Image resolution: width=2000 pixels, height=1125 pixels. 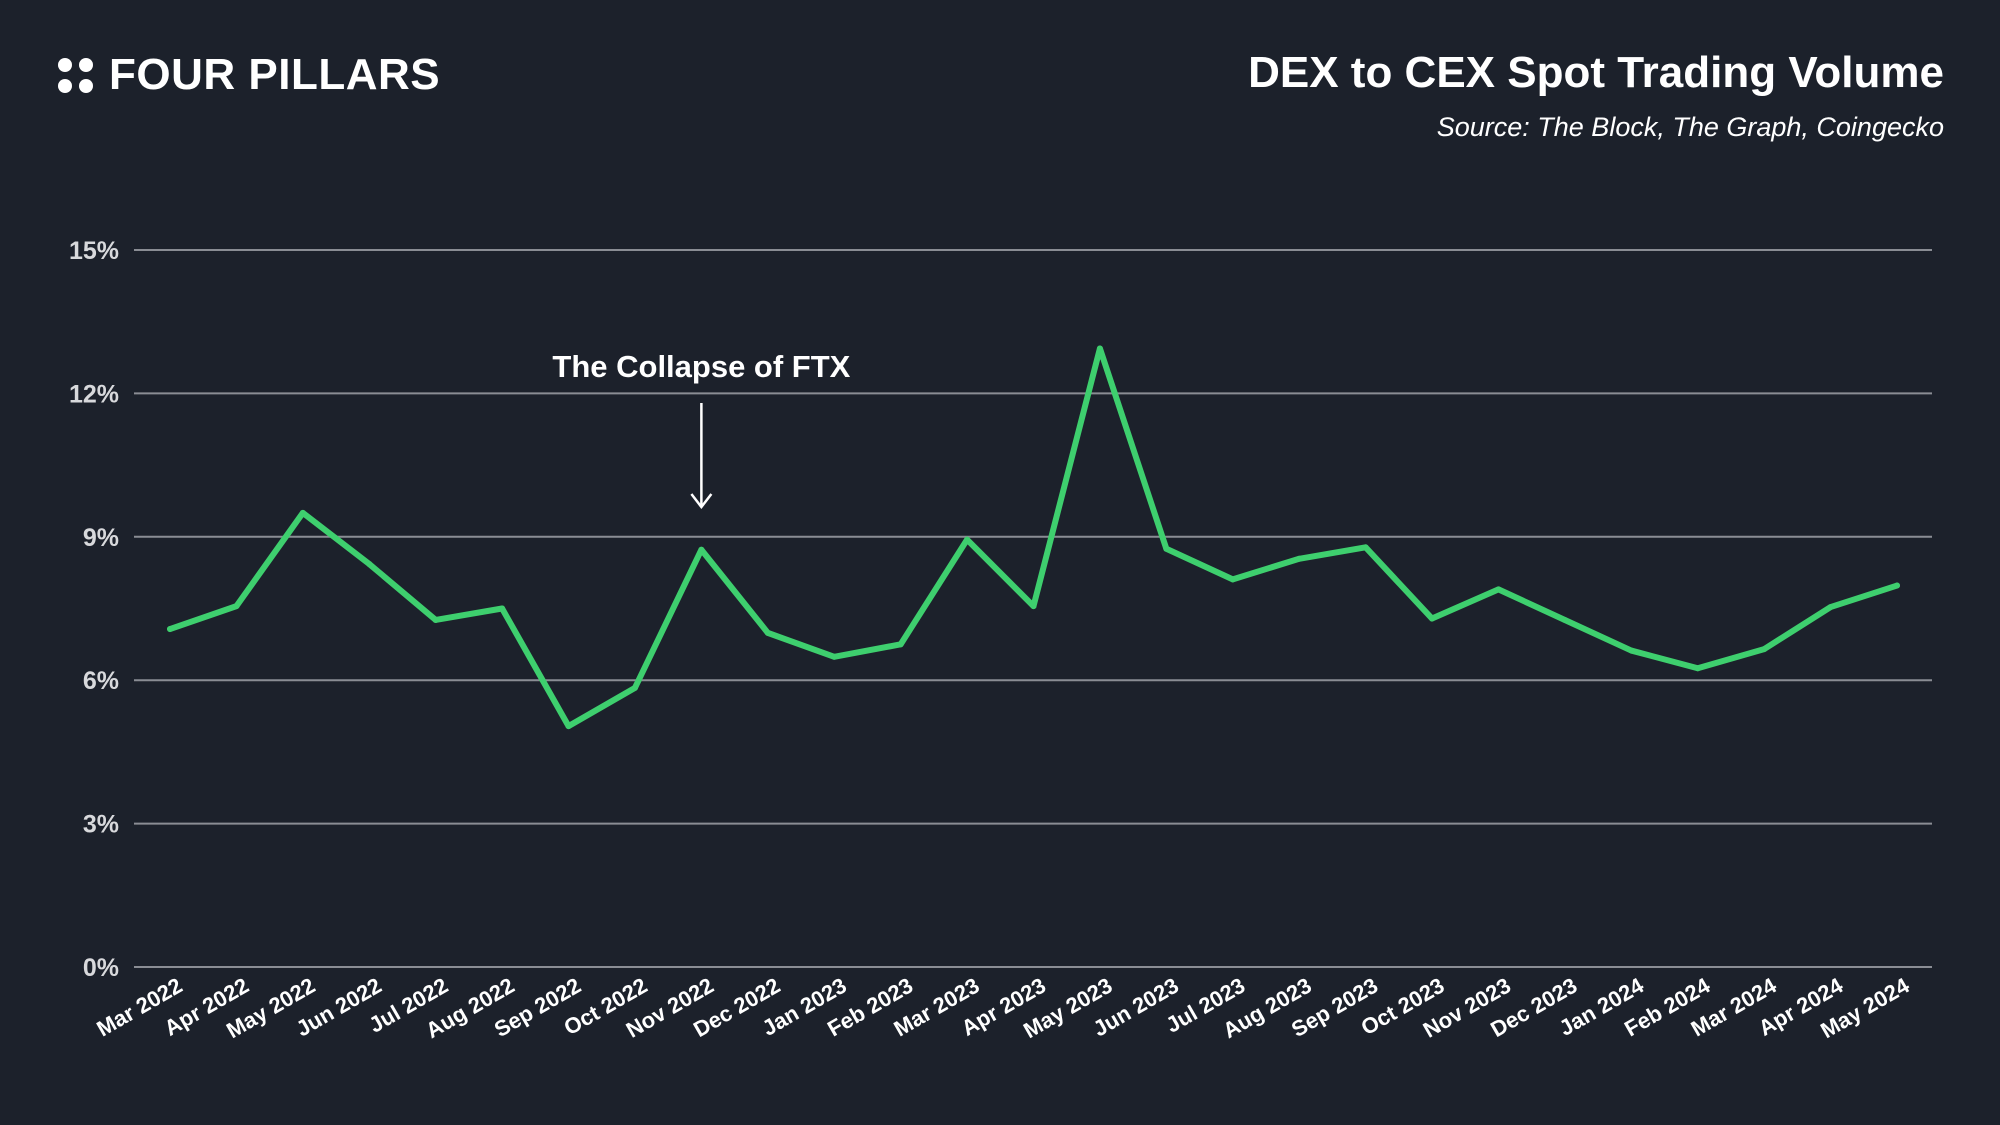 What do you see at coordinates (75, 75) in the screenshot?
I see `logo-dots-icon` at bounding box center [75, 75].